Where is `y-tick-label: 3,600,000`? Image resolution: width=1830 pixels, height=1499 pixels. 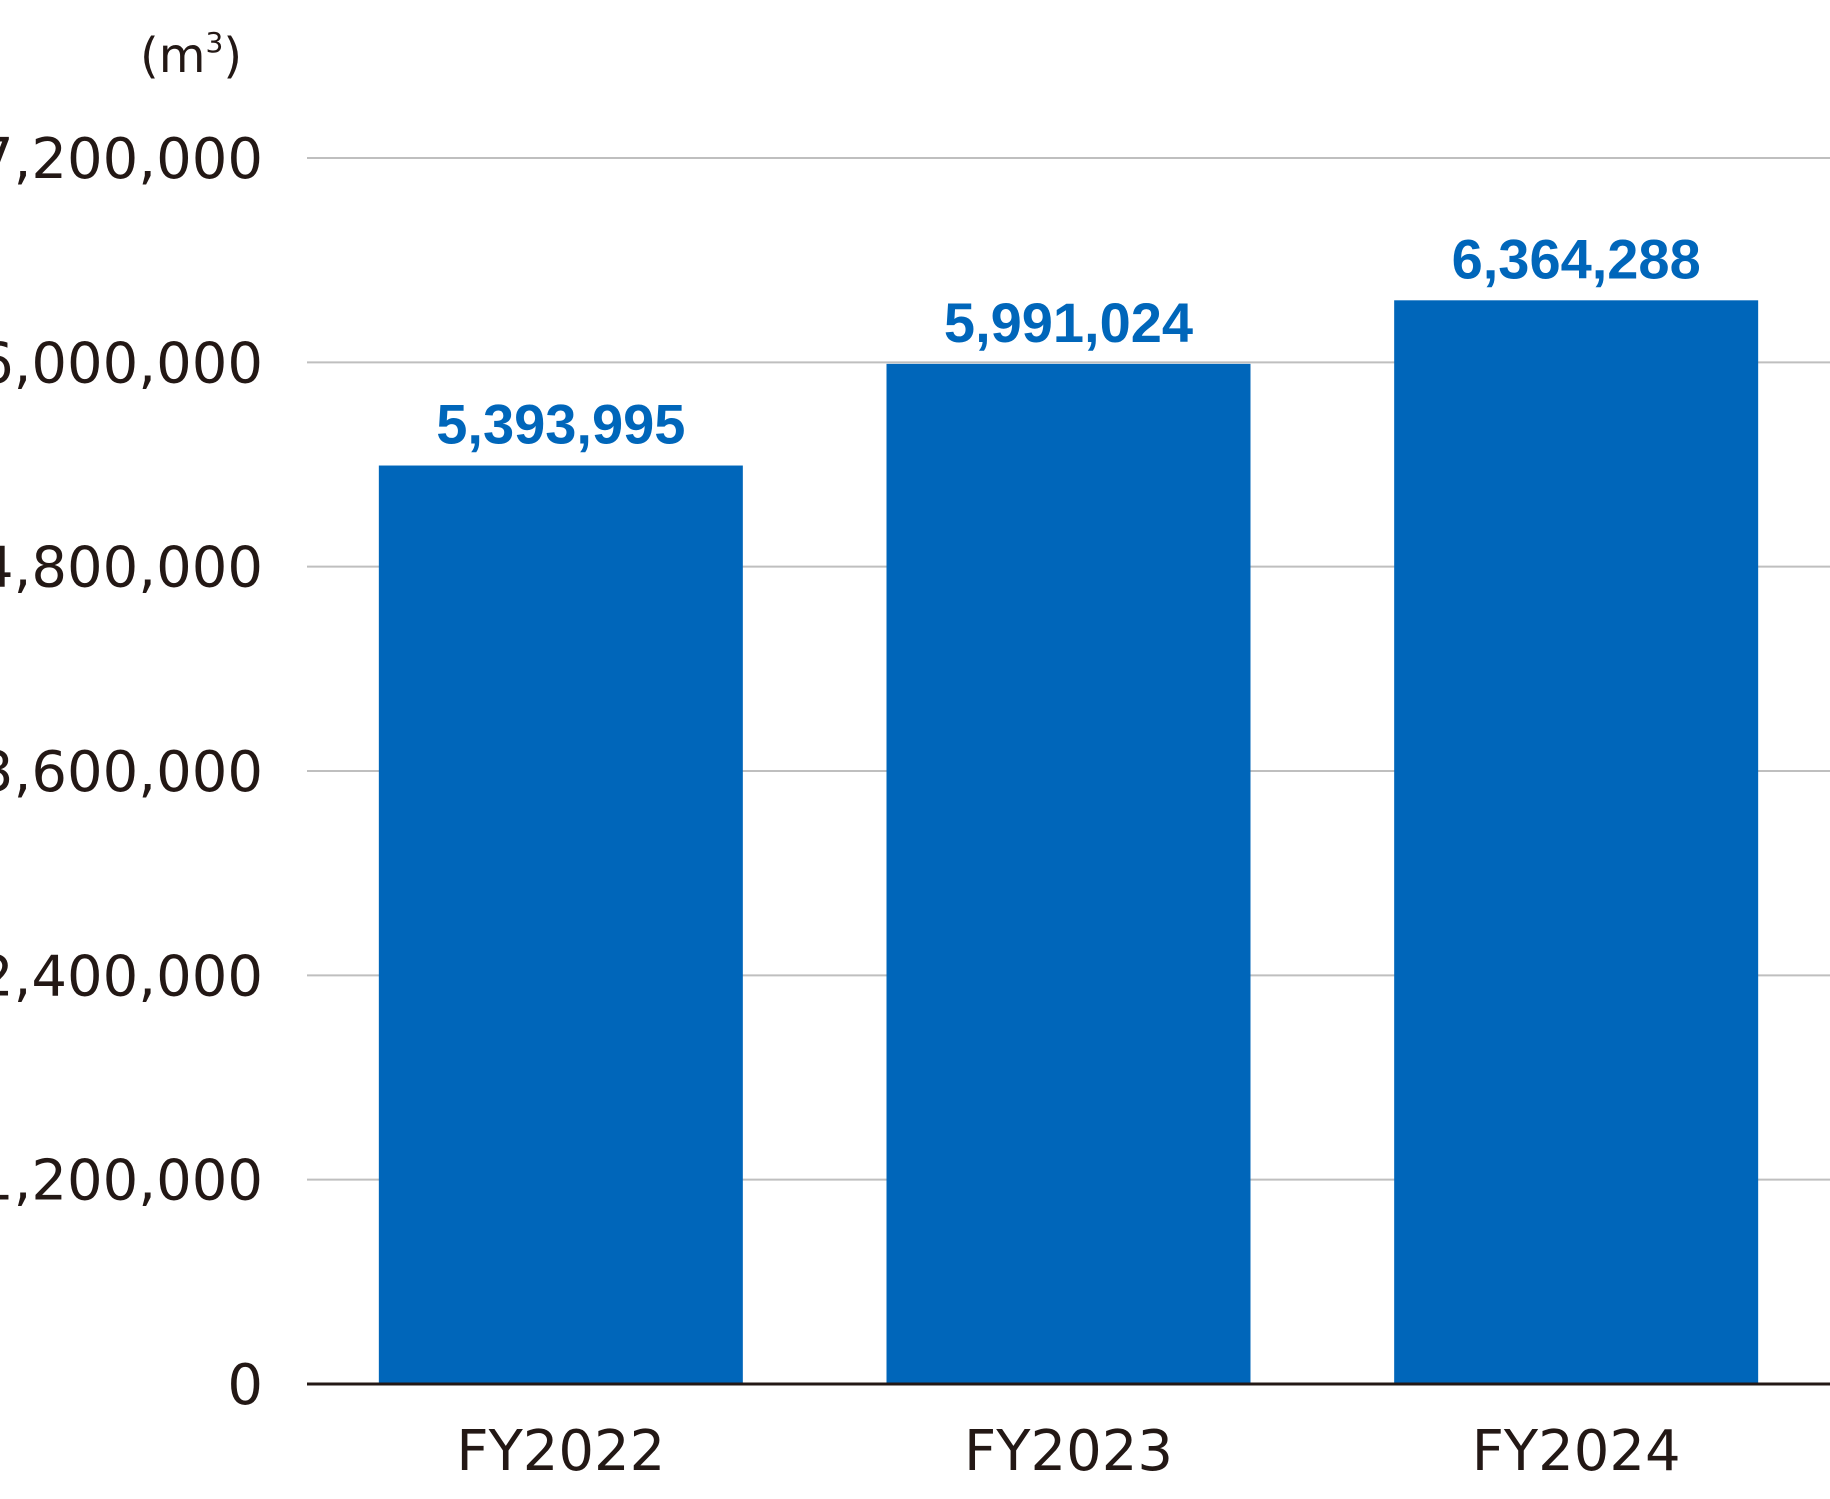 y-tick-label: 3,600,000 is located at coordinates (131, 772).